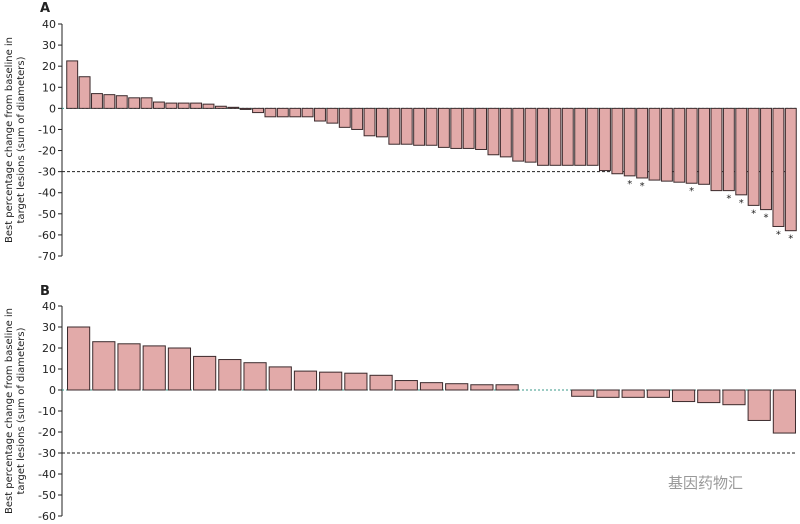 This screenshot has width=800, height=524. Describe the element at coordinates (45, 8) in the screenshot. I see `panel-label: A` at that location.